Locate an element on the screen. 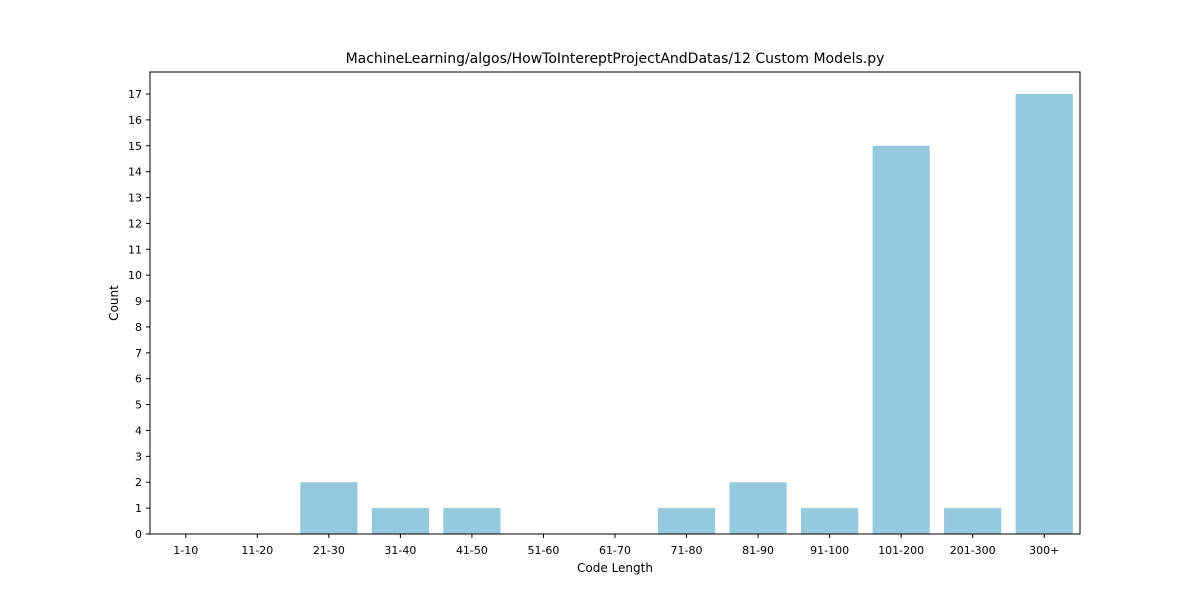  y-tick-label: 17 is located at coordinates (135, 94).